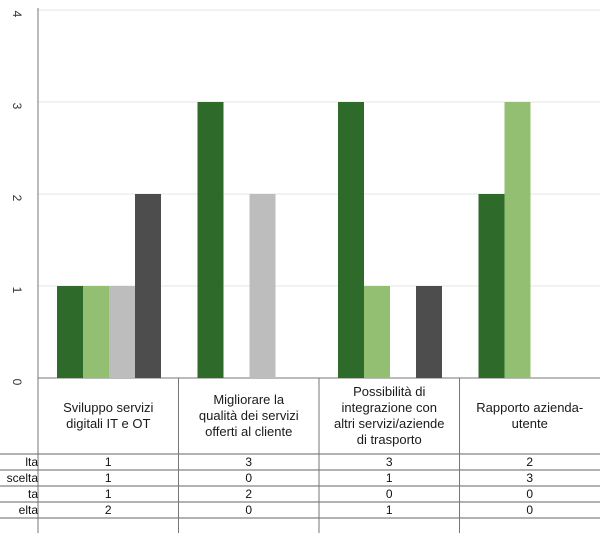  Describe the element at coordinates (32, 494) in the screenshot. I see `table-row-label: ta` at that location.